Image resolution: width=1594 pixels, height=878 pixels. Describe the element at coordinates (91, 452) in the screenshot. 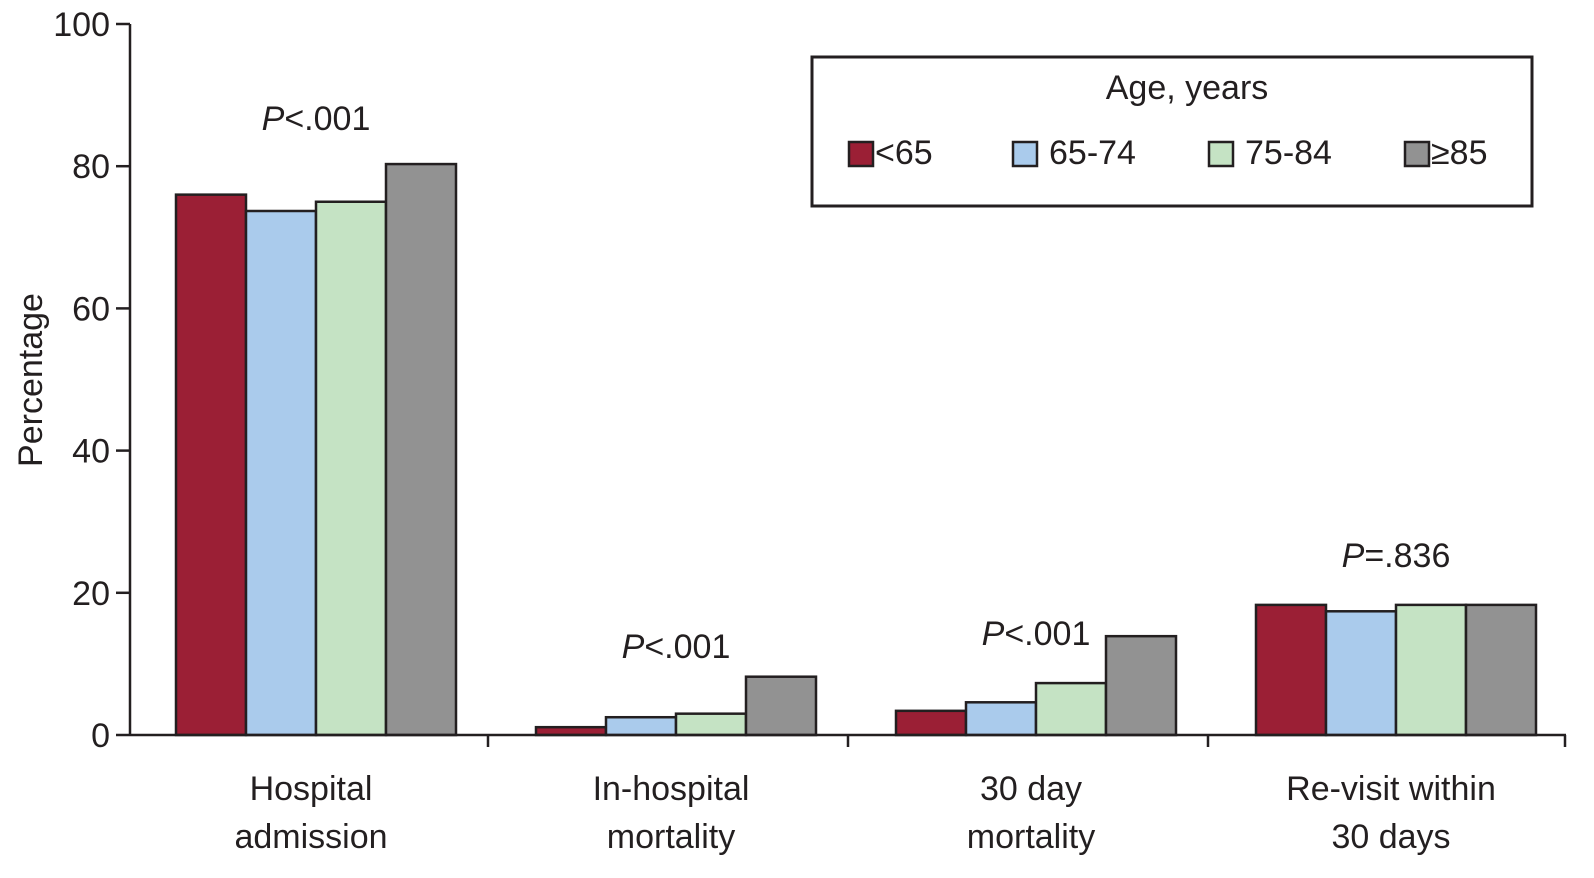

I see `y-tick-label: 40` at that location.